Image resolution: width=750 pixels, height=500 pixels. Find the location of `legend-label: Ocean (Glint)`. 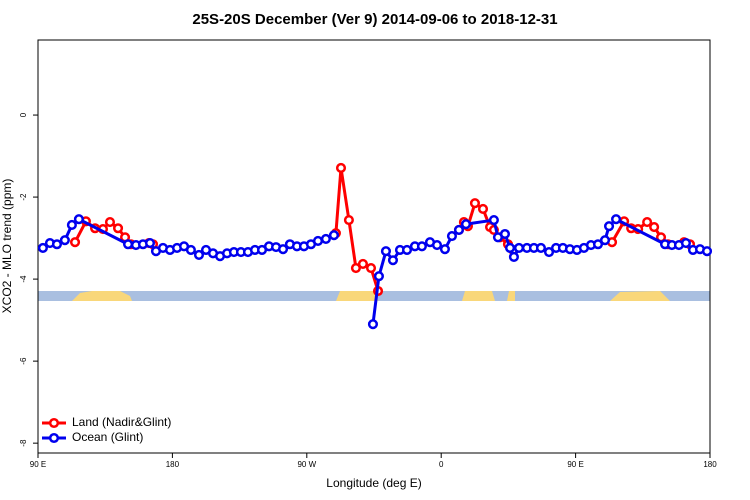

legend-label: Ocean (Glint) is located at coordinates (107, 437).